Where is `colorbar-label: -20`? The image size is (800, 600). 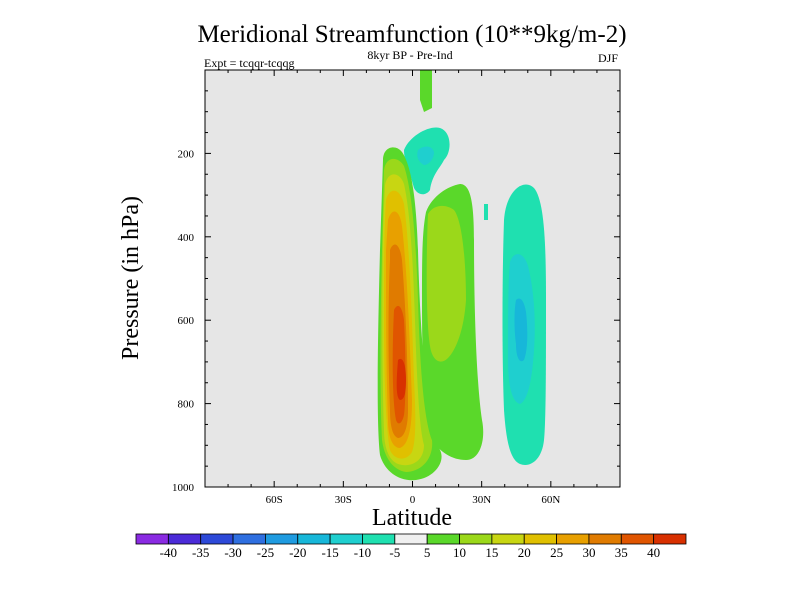 colorbar-label: -20 is located at coordinates (297, 552).